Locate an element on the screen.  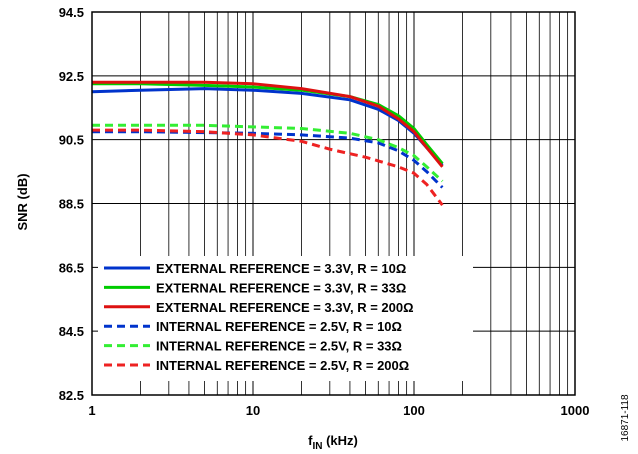
x-tick-label: 100 is located at coordinates (414, 410).